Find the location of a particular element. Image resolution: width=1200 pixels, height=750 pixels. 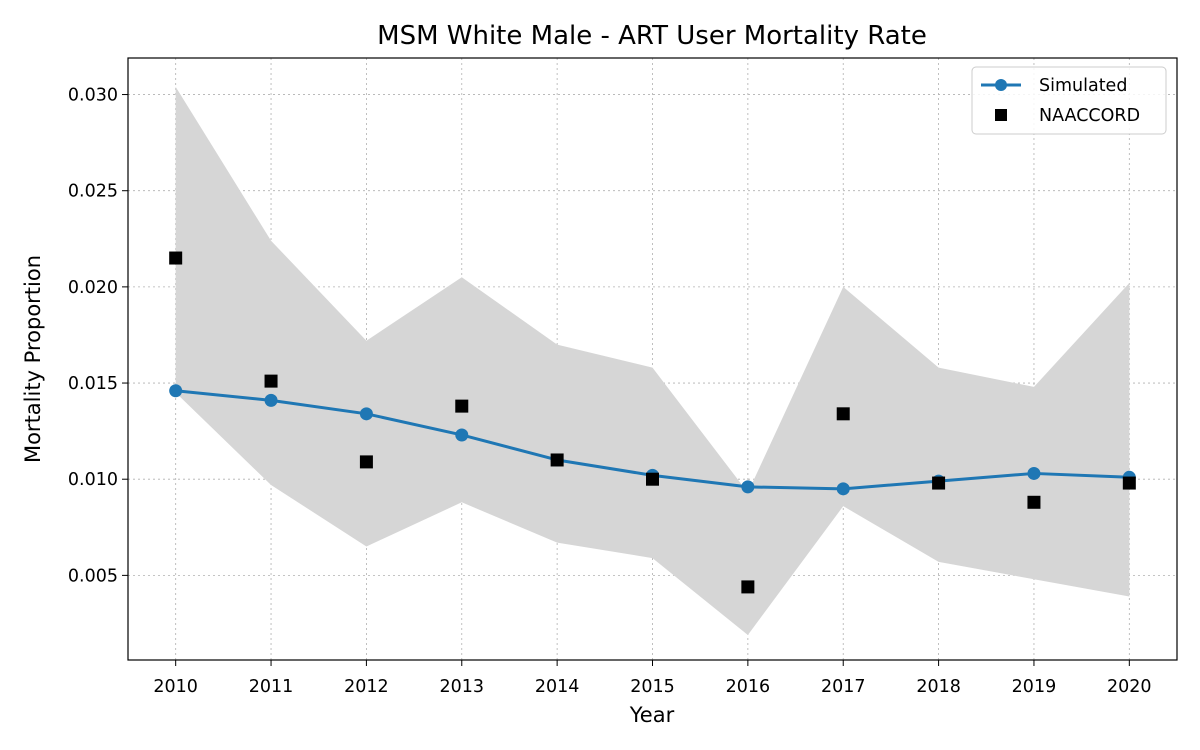

legend-naaccord-label: NAACCORD is located at coordinates (1089, 116).